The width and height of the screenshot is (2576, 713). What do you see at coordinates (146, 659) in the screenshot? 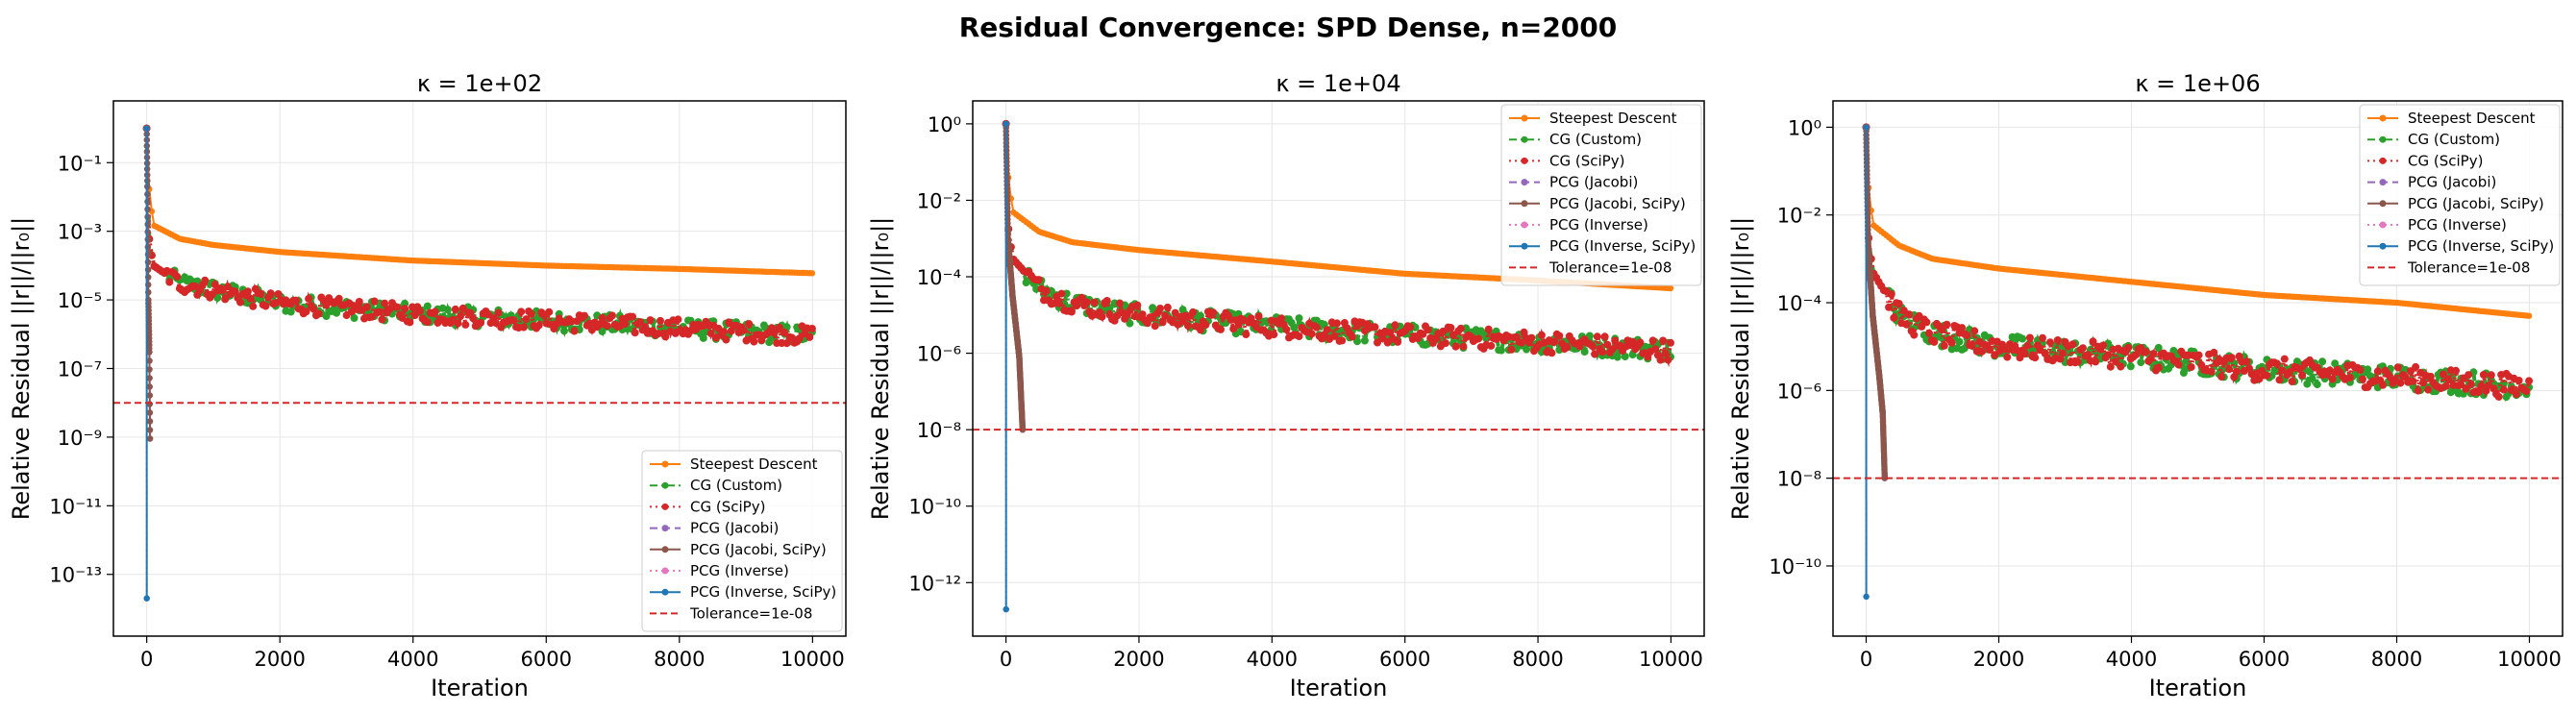
I see `x-tick-label: 0` at bounding box center [146, 659].